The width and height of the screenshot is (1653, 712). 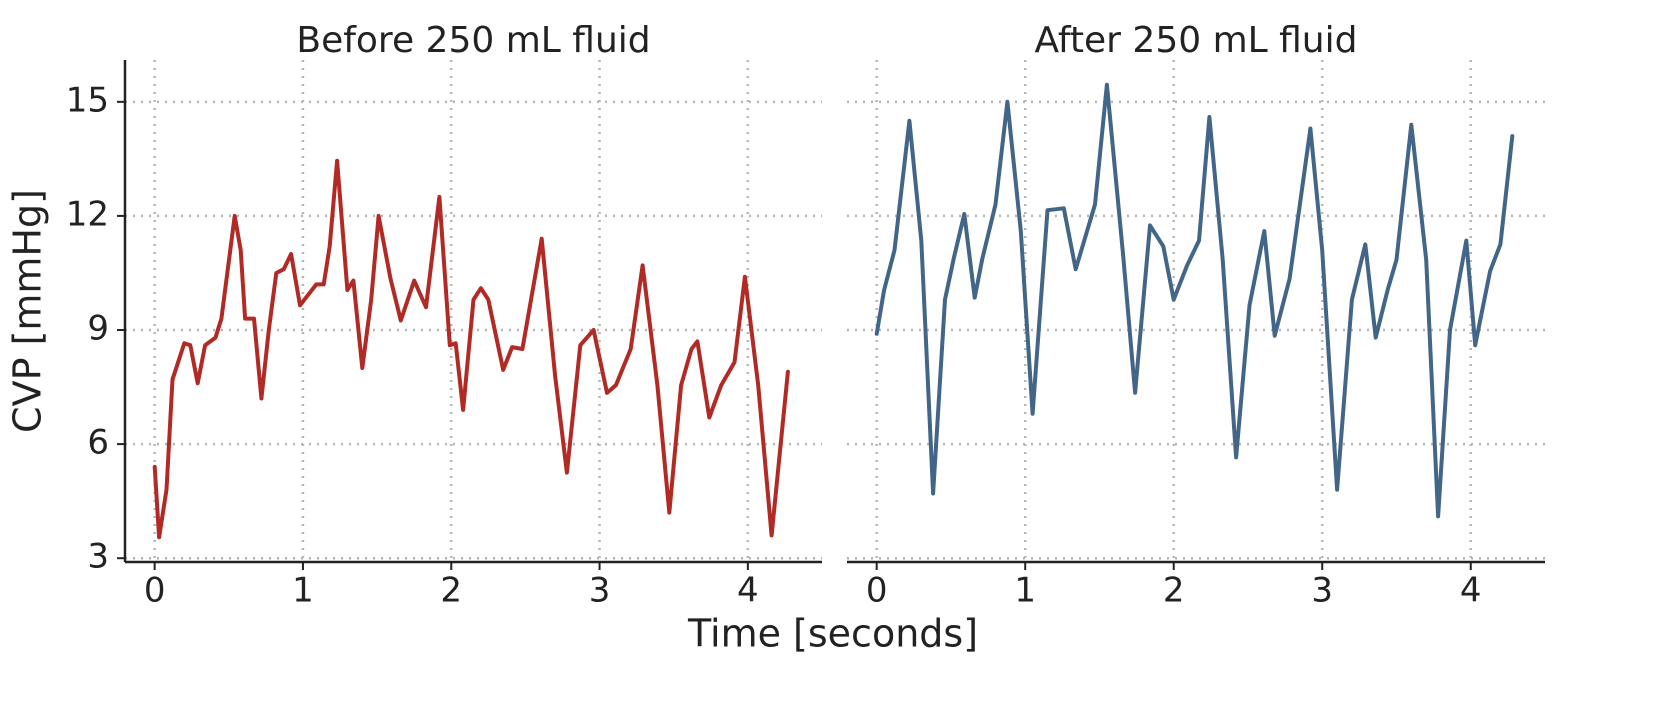 I want to click on y-tick-label: 12, so click(x=87, y=214).